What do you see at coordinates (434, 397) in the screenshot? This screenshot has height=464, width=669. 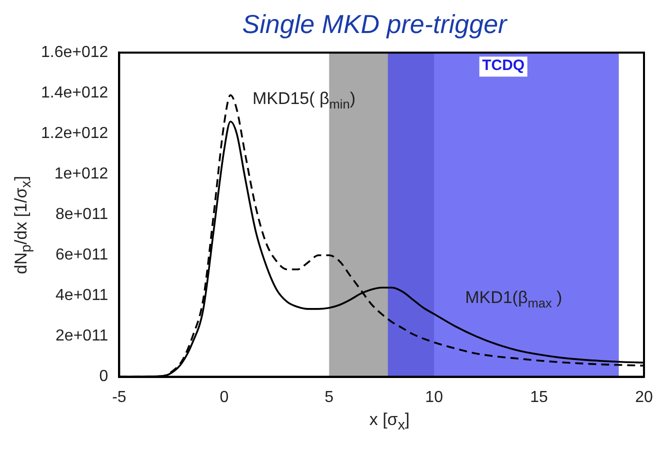 I see `x-tick-label: 10` at bounding box center [434, 397].